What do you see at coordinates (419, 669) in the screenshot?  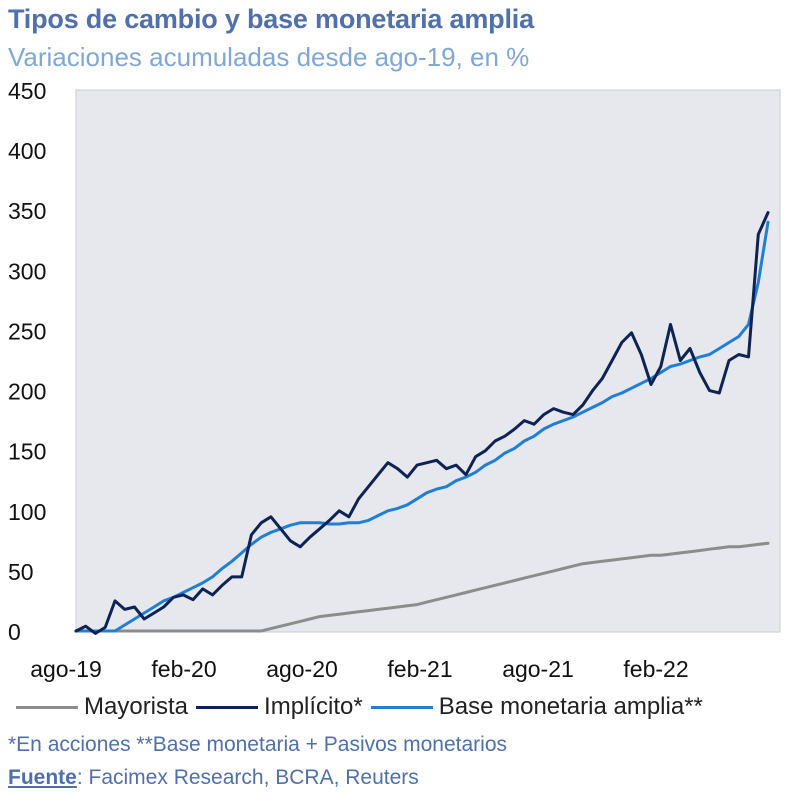 I see `x-tick-label: feb-21` at bounding box center [419, 669].